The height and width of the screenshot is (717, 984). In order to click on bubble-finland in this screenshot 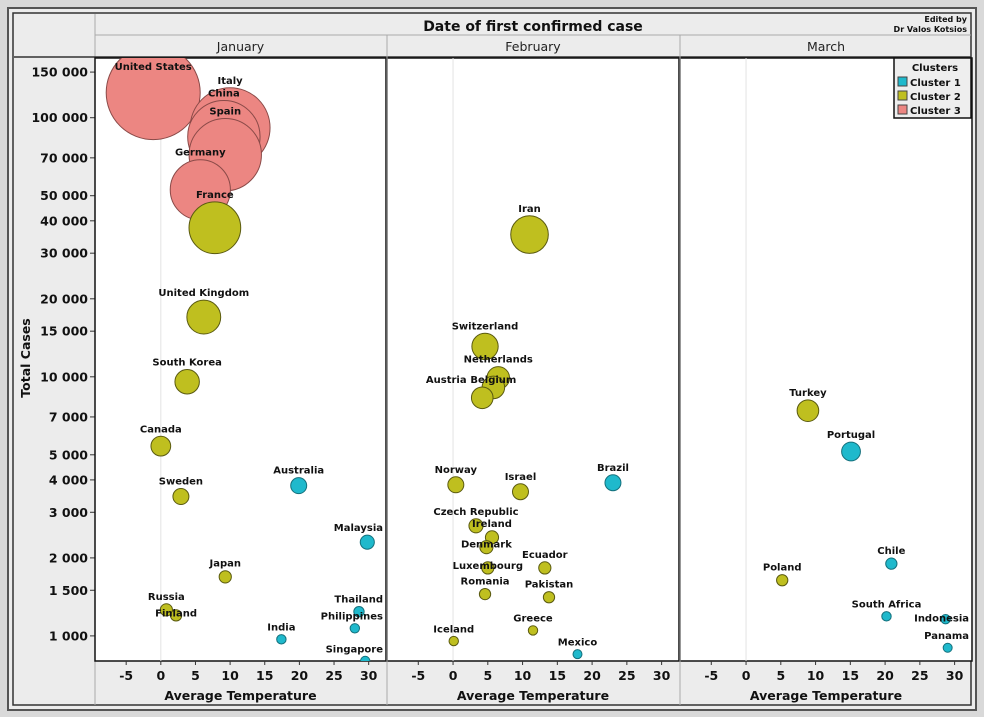, I will do `click(176, 615)`.